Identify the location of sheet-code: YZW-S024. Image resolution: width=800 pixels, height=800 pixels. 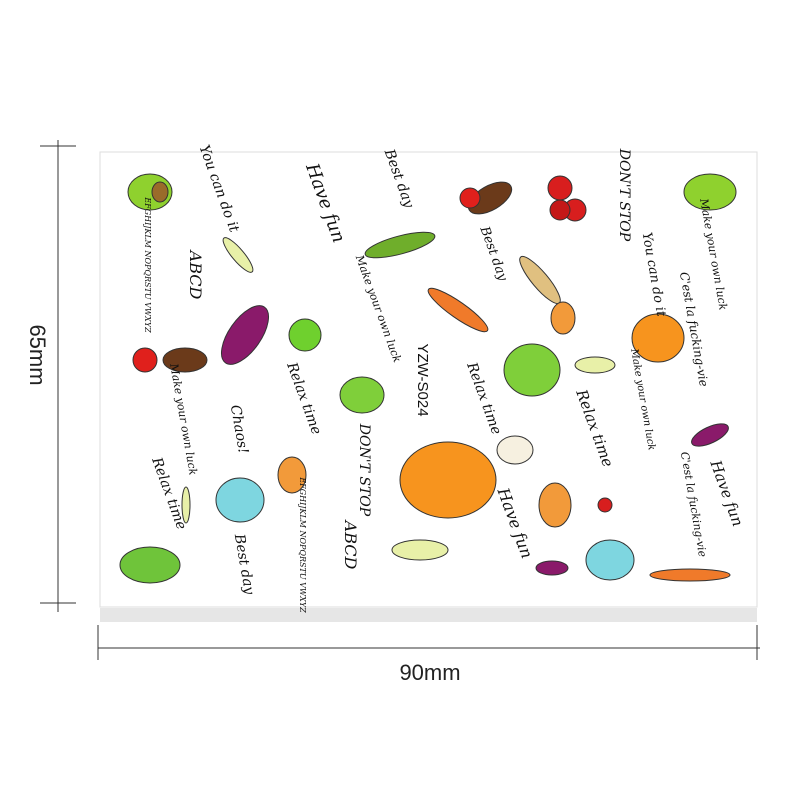
(422, 379).